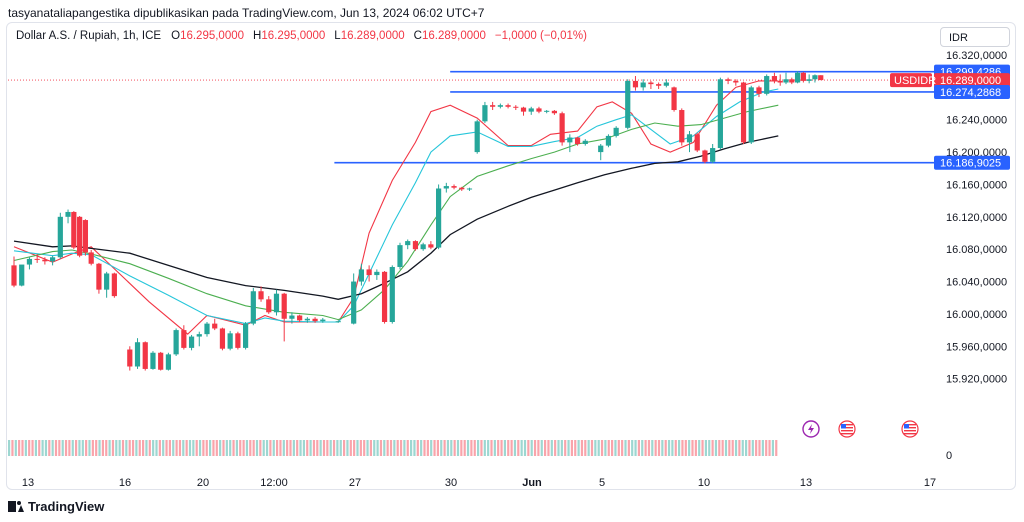 The image size is (1024, 522). What do you see at coordinates (806, 483) in the screenshot?
I see `x-tick-label: 13` at bounding box center [806, 483].